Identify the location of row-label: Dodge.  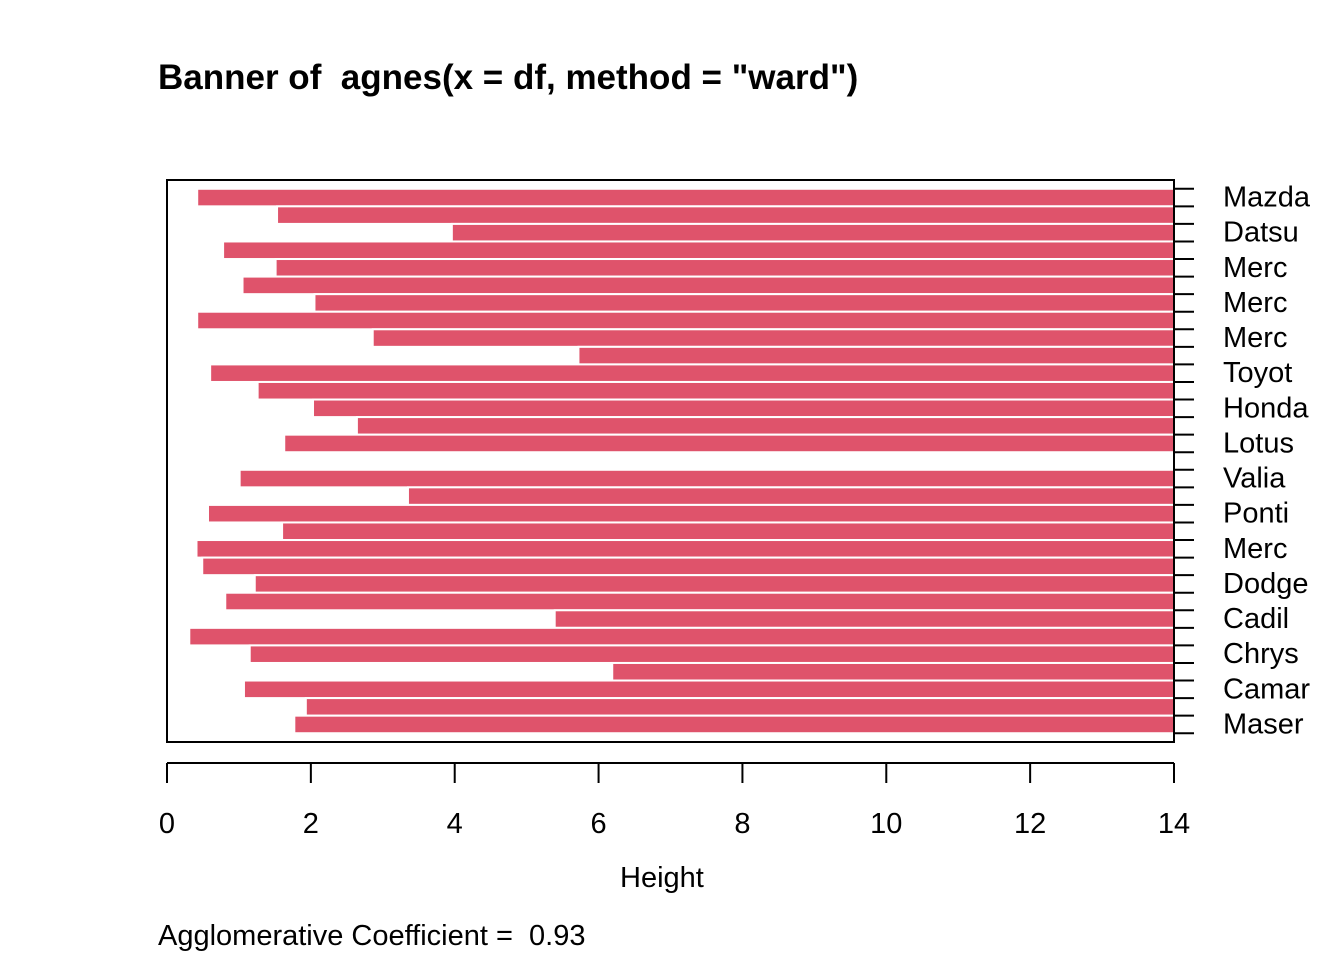
(1265, 584).